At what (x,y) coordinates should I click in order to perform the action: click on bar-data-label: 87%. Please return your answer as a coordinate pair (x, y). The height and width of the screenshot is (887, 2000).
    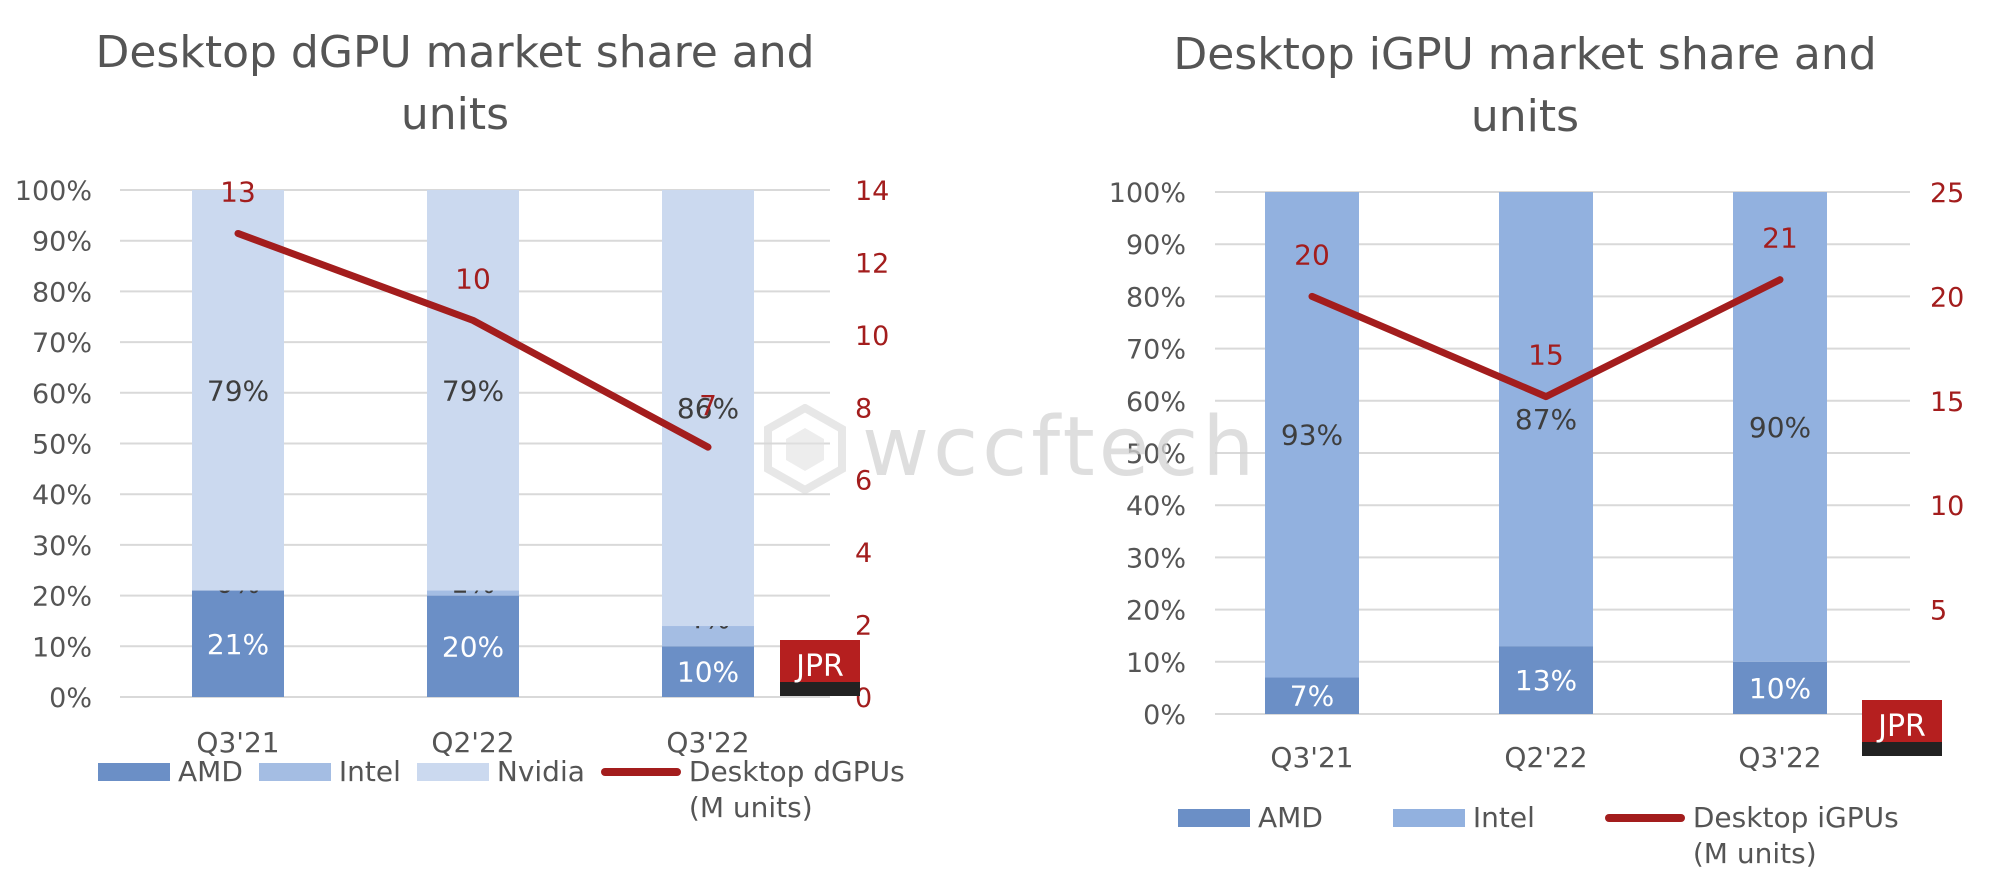
    Looking at the image, I should click on (1546, 419).